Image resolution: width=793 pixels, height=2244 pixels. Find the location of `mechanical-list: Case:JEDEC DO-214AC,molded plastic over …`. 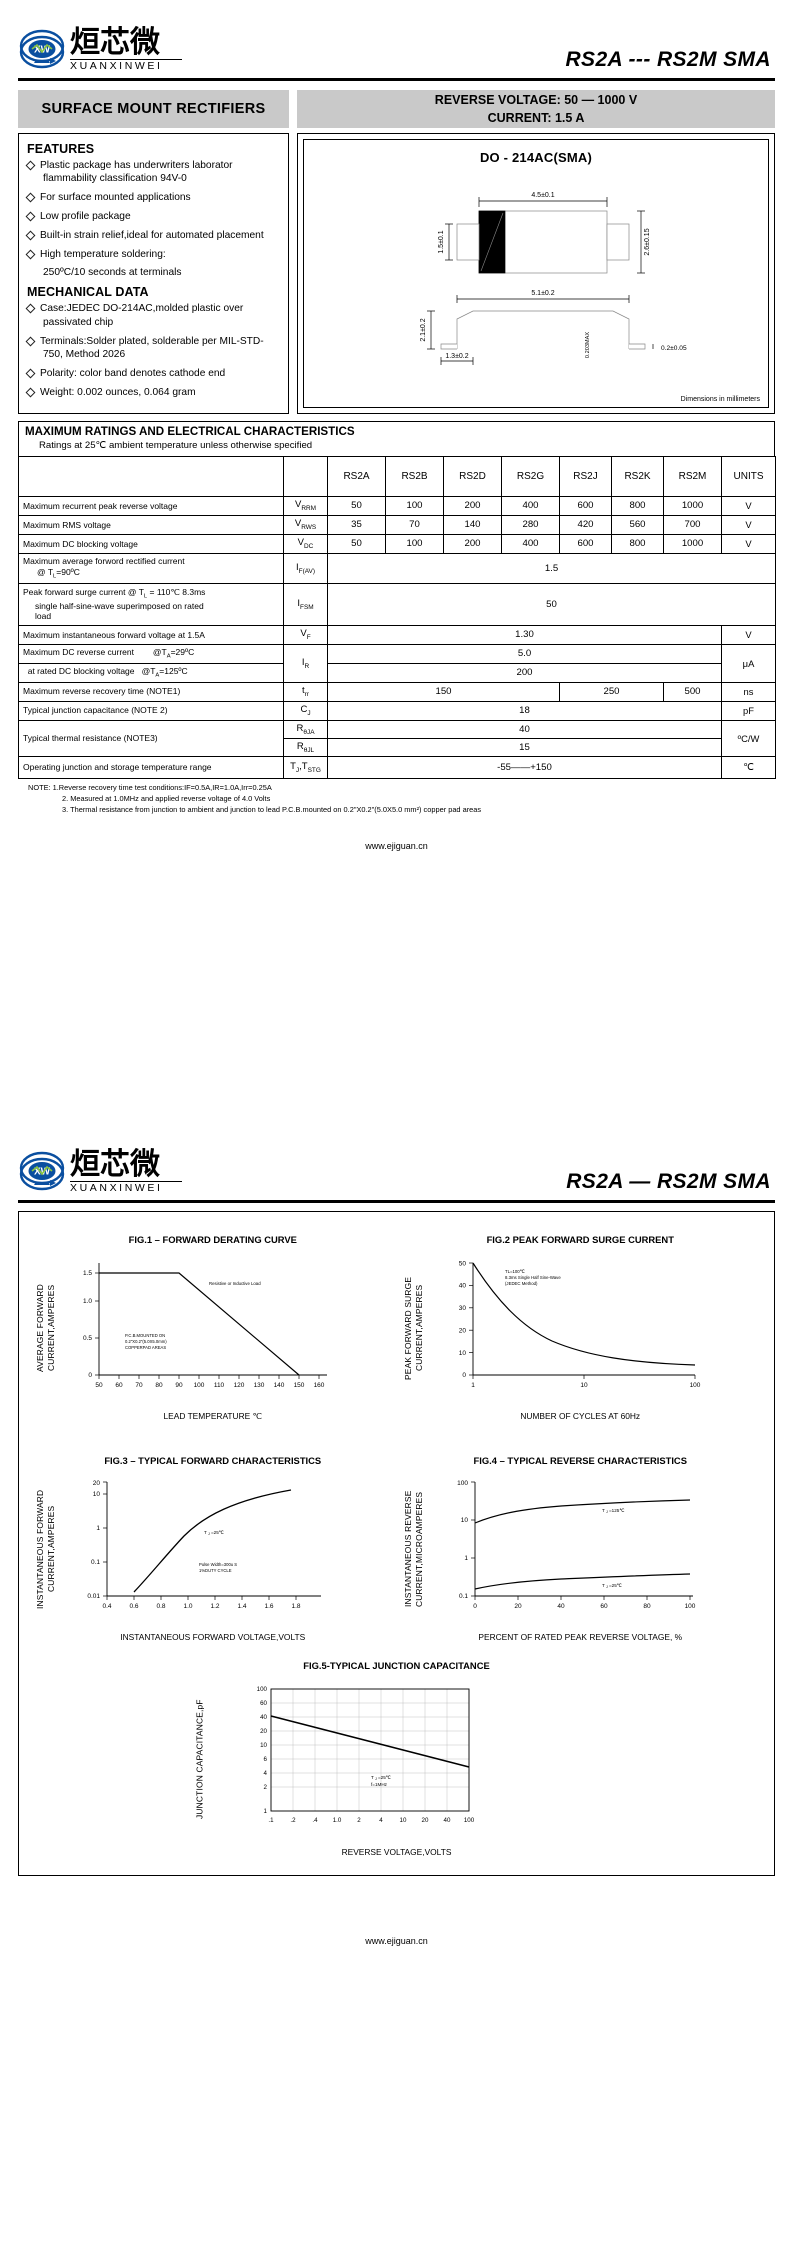

mechanical-list: Case:JEDEC DO-214AC,molded plastic over … is located at coordinates (153, 350).